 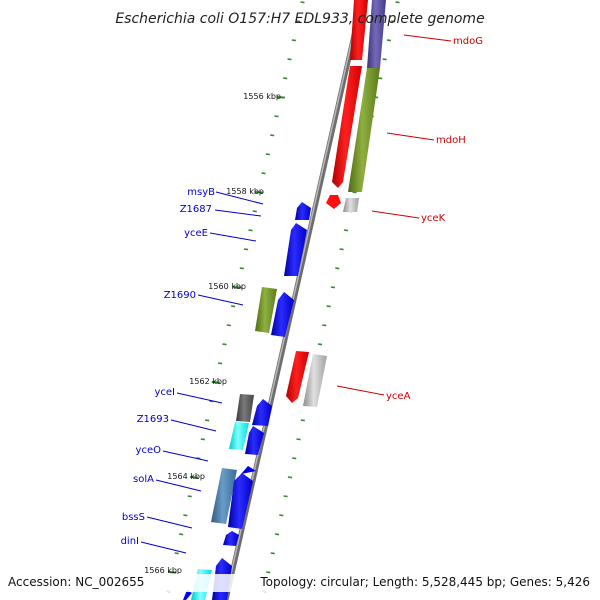 I want to click on gene-ycee, so click(x=295, y=249).